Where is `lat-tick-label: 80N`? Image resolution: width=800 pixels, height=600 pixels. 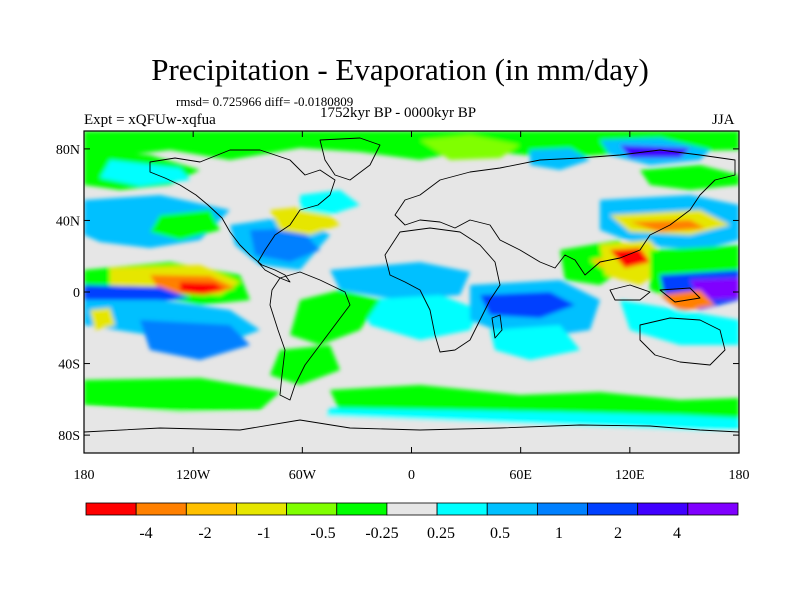
lat-tick-label: 80N is located at coordinates (68, 150).